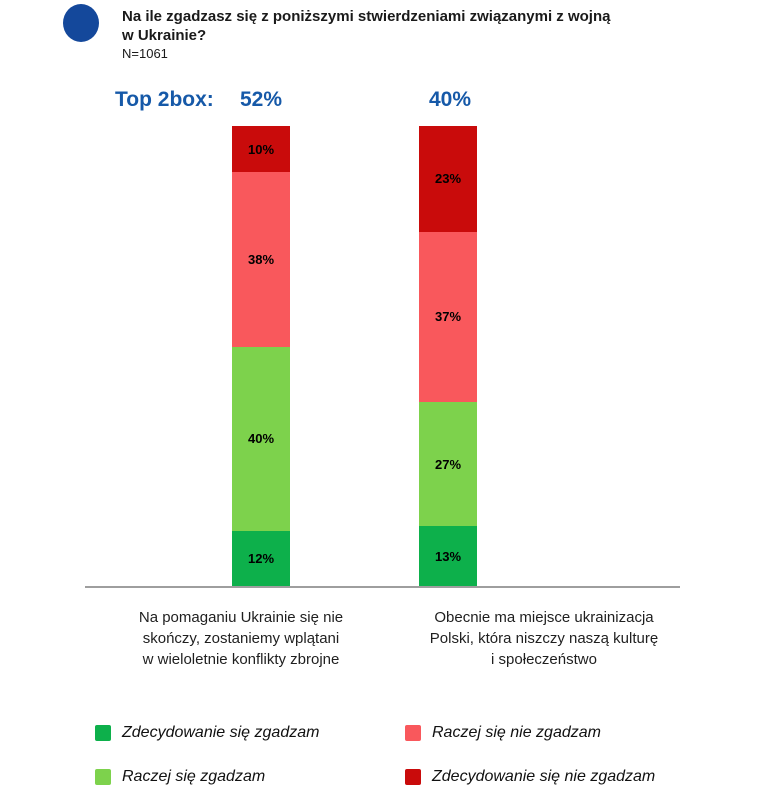 This screenshot has width=773, height=797. What do you see at coordinates (145, 53) in the screenshot?
I see `sample-size: N=1061` at bounding box center [145, 53].